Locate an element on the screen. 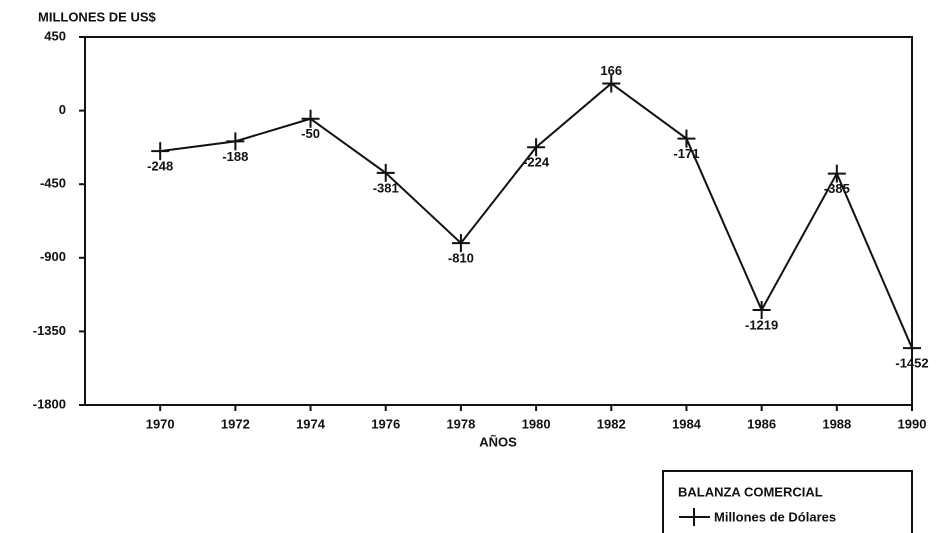 The height and width of the screenshot is (533, 936). x-tick-label: 1978 is located at coordinates (460, 423).